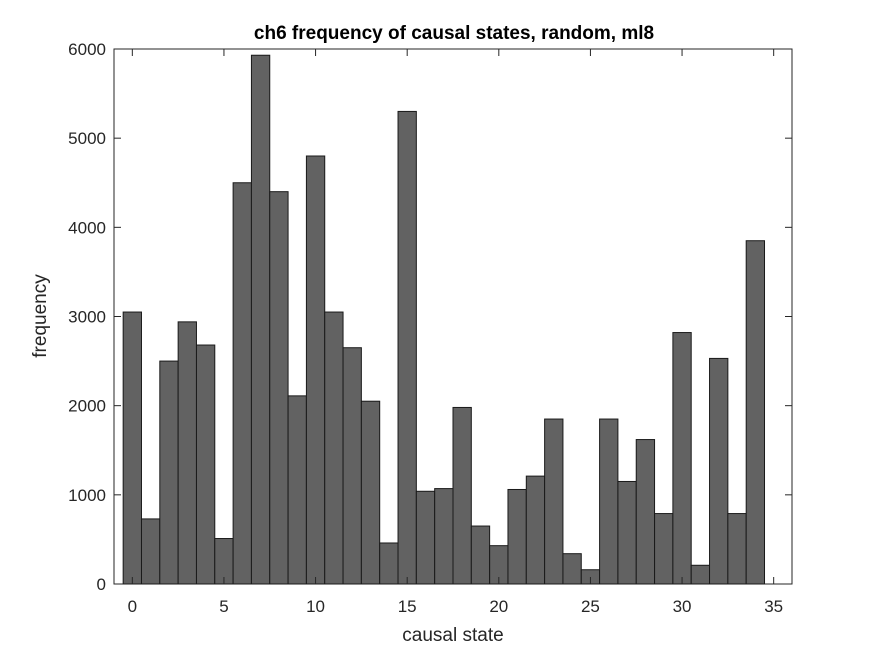  Describe the element at coordinates (101, 584) in the screenshot. I see `y-tick-label-0: 0` at that location.